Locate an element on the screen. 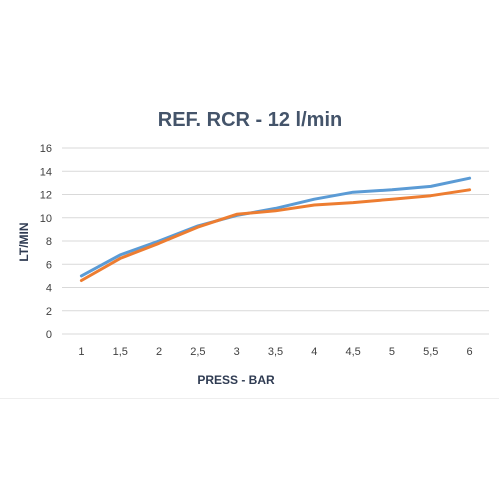  x-tick-label: 5,5 is located at coordinates (430, 352).